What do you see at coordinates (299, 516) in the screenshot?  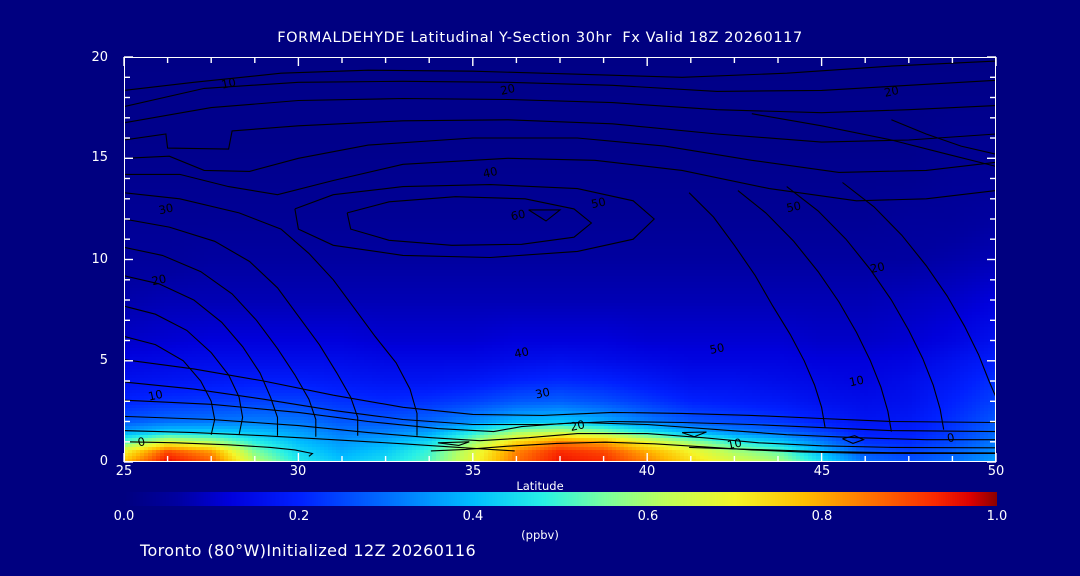 I see `colorbar-tick: 0.2` at bounding box center [299, 516].